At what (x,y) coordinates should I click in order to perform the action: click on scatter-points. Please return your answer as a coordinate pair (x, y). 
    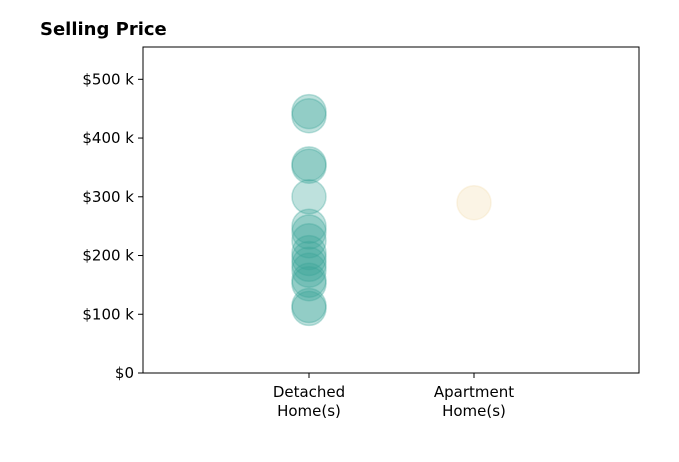
    Looking at the image, I should click on (391, 210).